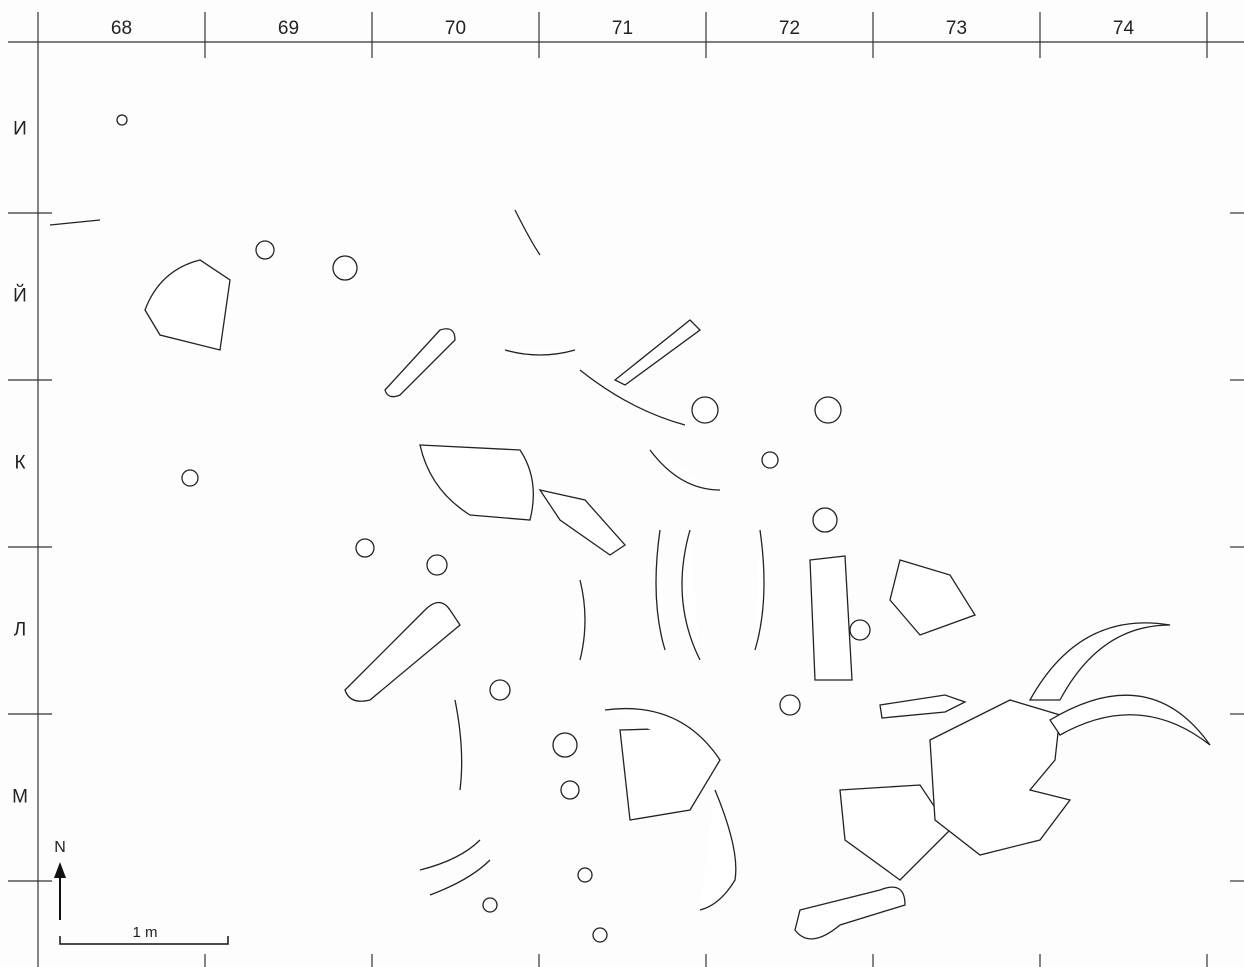 The image size is (1244, 967). Describe the element at coordinates (1124, 28) in the screenshot. I see `column-label: 74` at that location.